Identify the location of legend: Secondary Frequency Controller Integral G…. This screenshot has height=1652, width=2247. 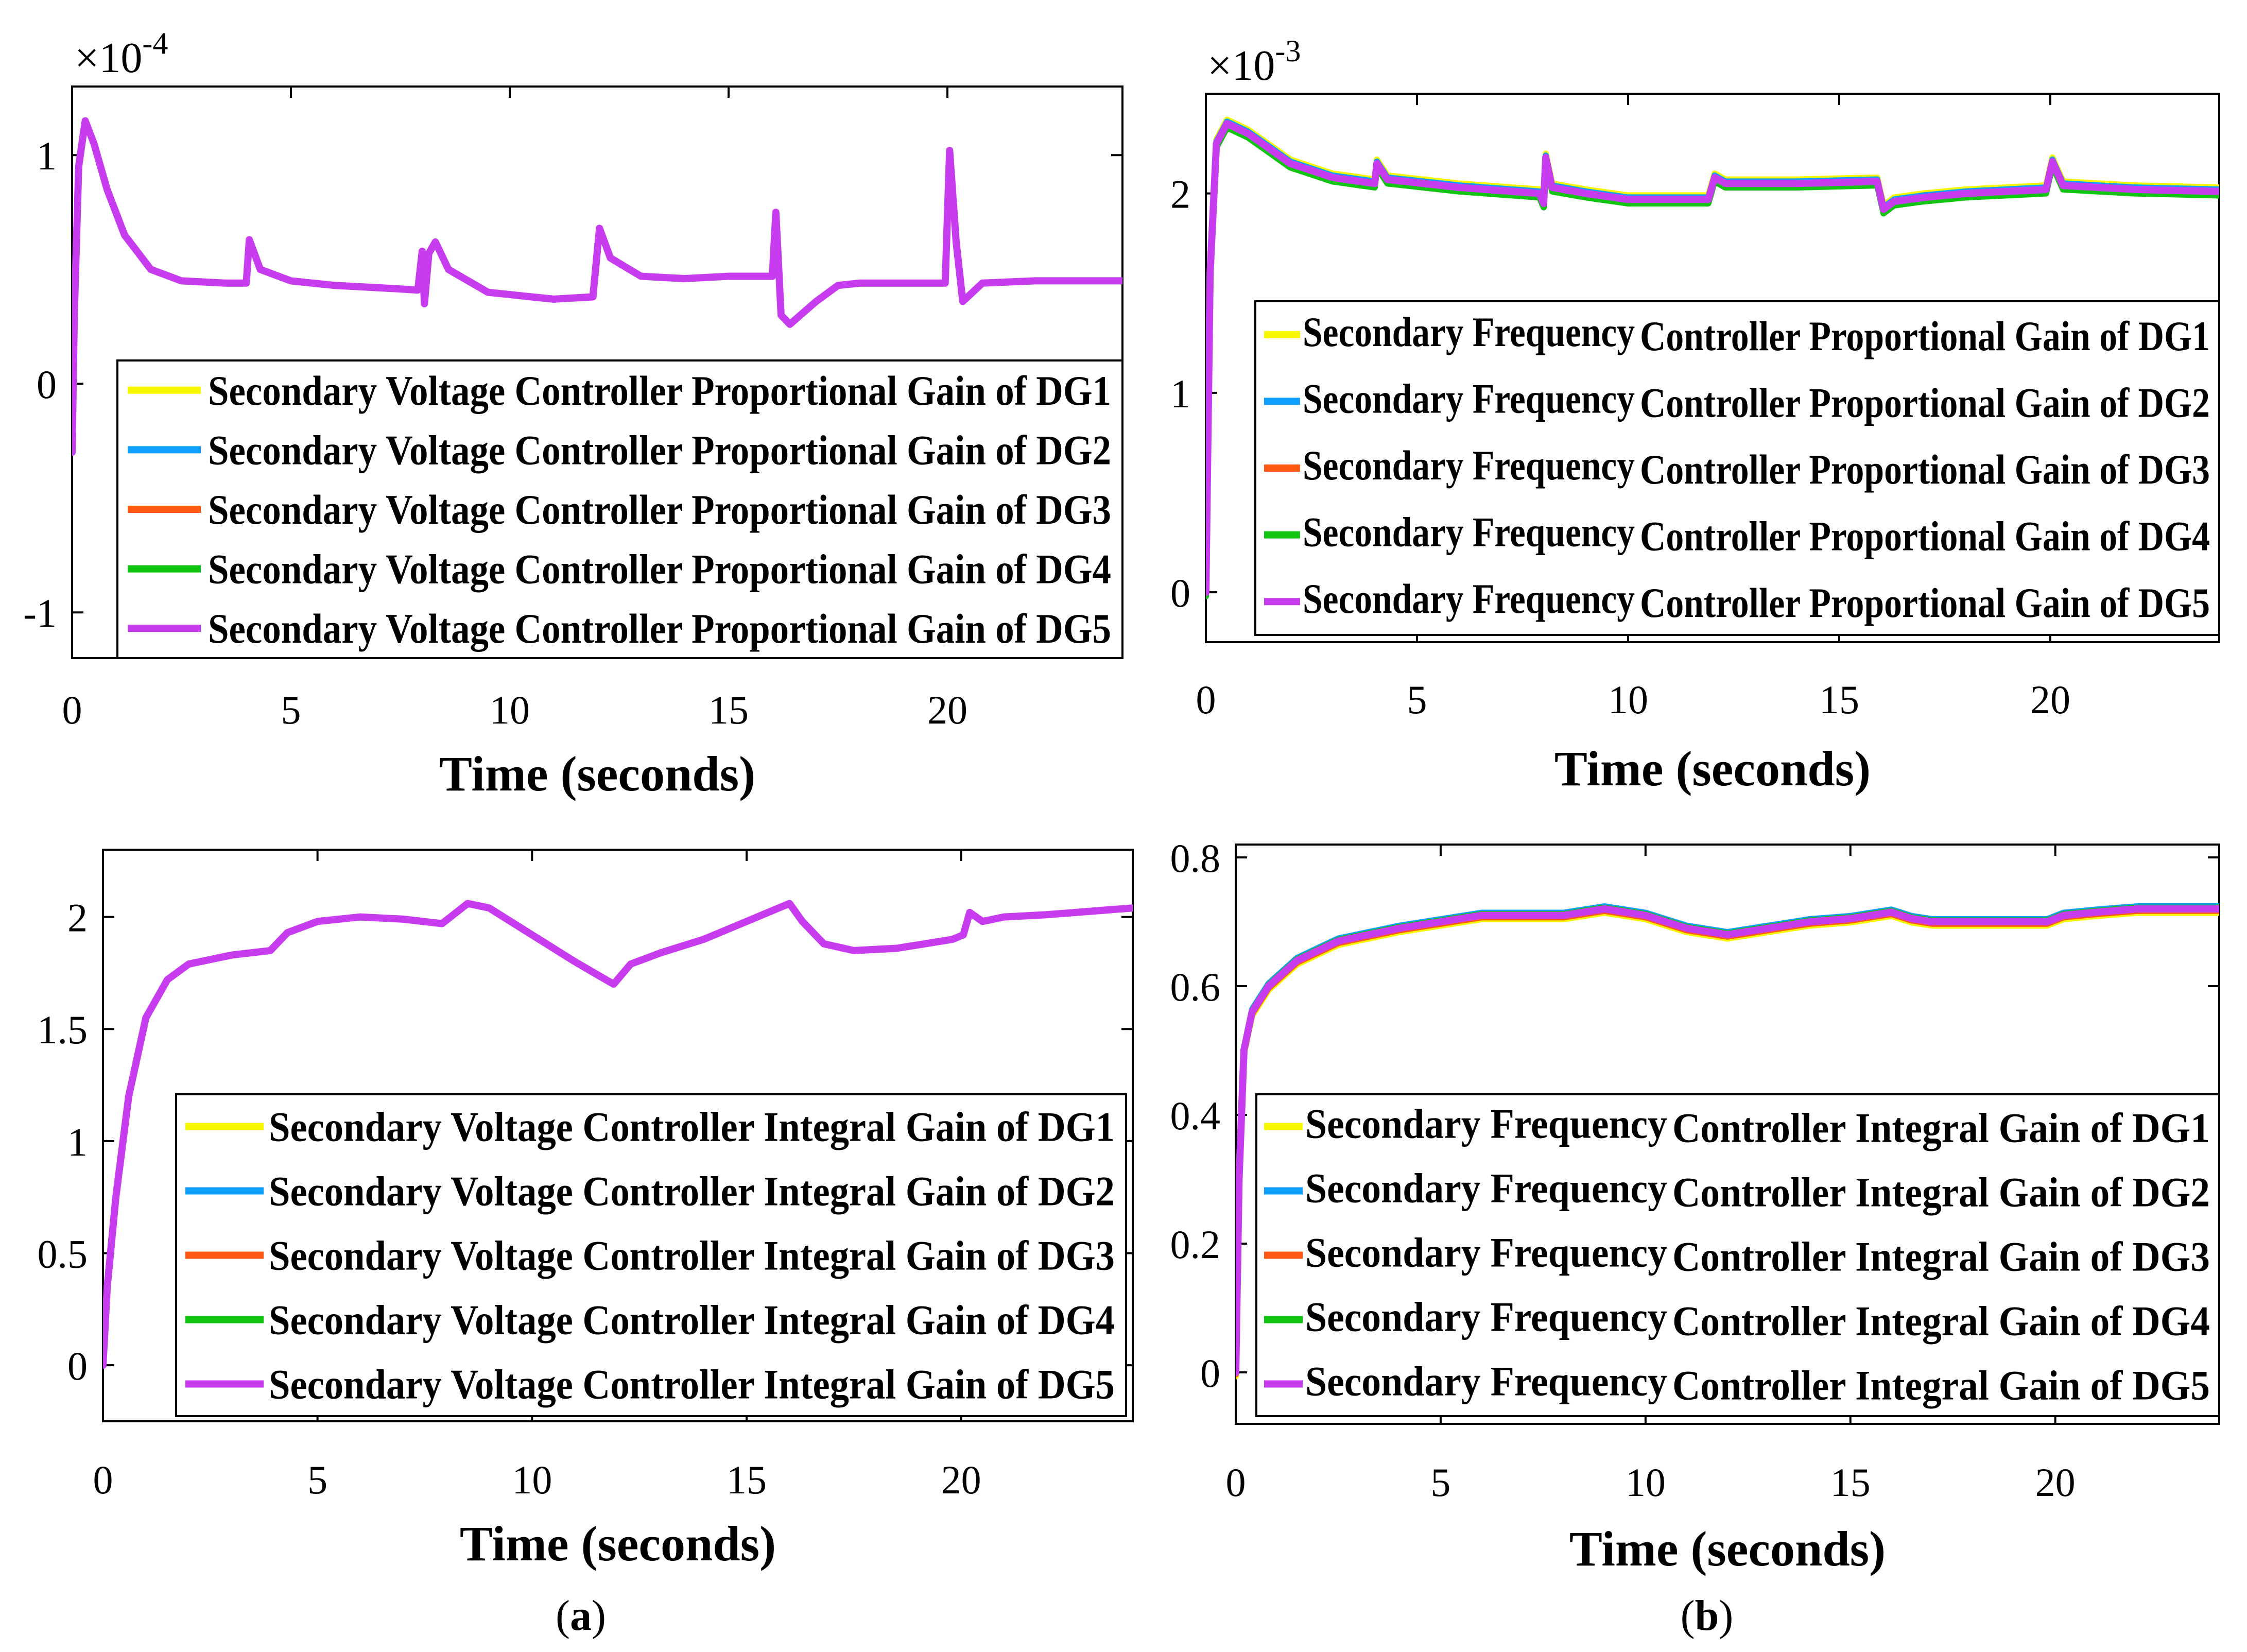
(1737, 1255).